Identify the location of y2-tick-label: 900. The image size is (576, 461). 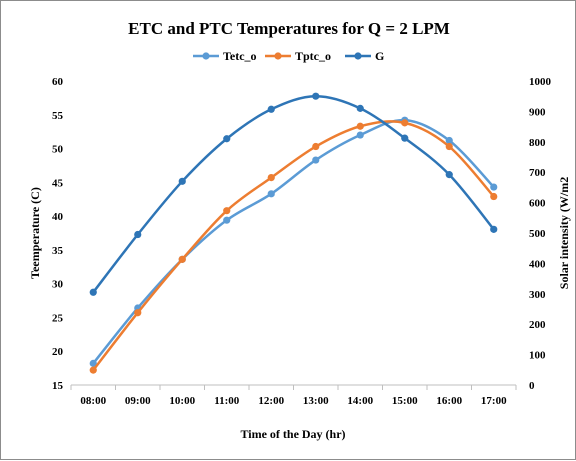
(537, 112).